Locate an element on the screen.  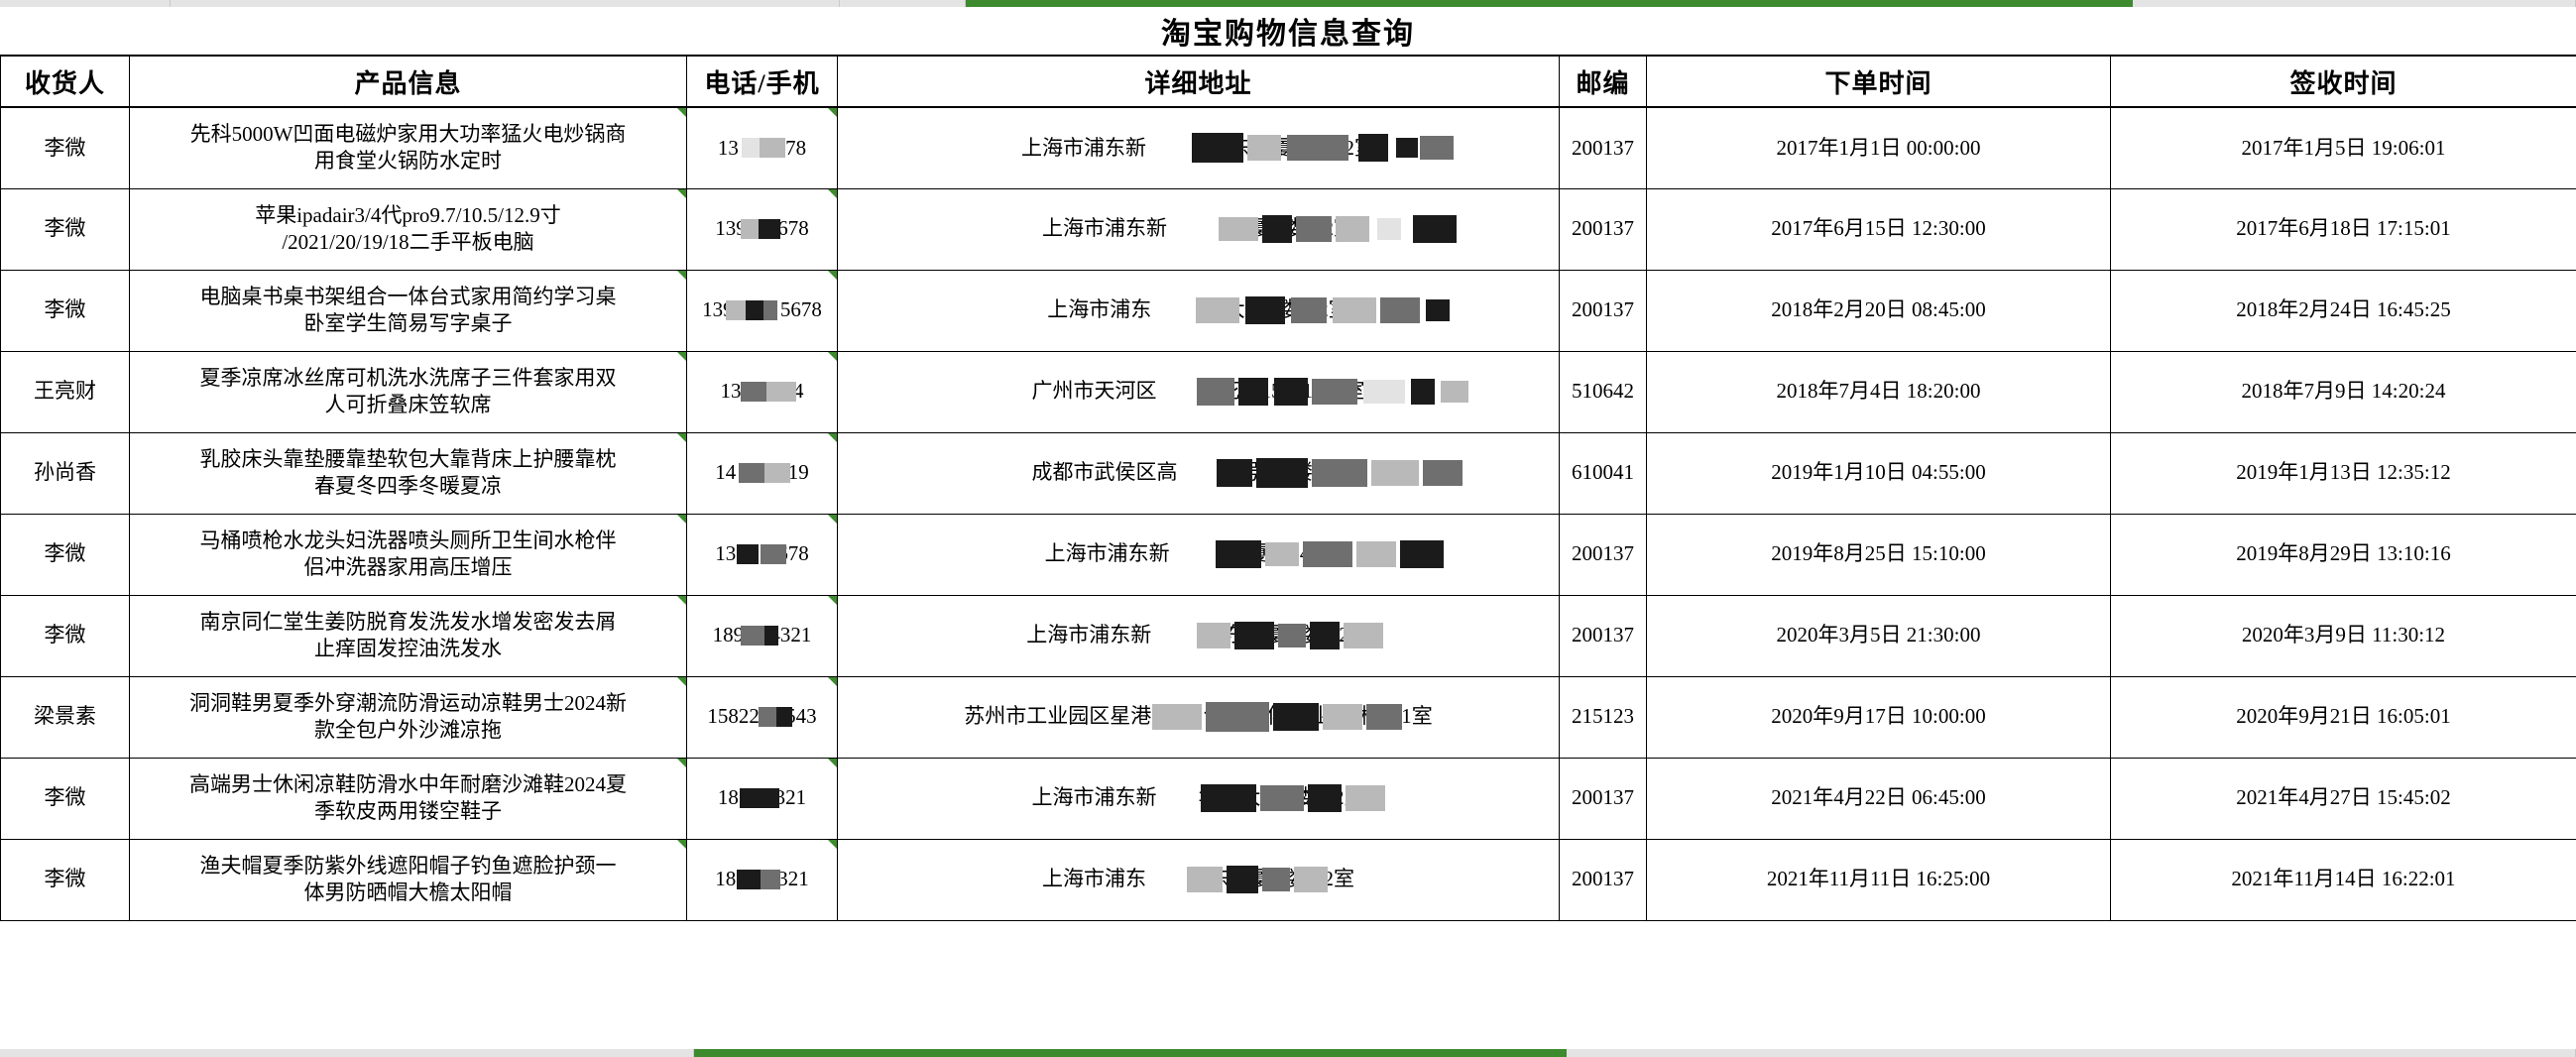
cell-phone: 1391234 5678 is located at coordinates (762, 310).